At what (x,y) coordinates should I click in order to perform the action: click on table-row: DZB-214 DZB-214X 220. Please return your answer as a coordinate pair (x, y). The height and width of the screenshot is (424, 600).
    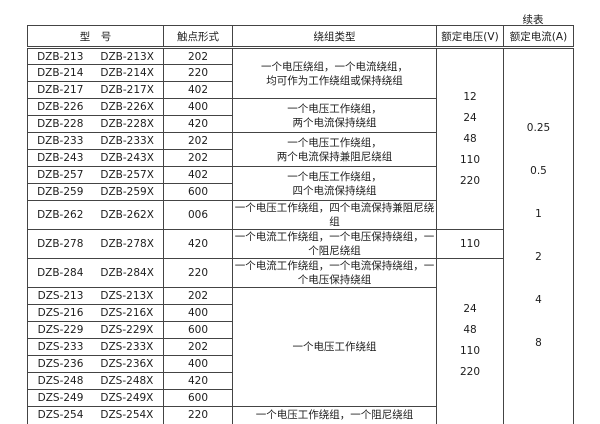
    Looking at the image, I should click on (300, 73).